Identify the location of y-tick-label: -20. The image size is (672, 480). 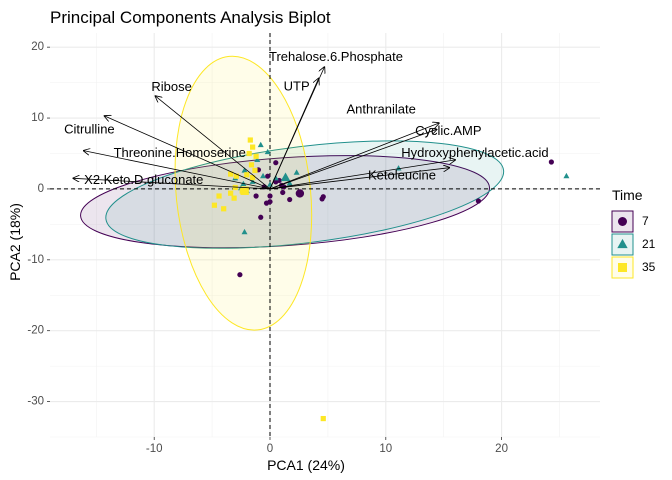
(35, 331).